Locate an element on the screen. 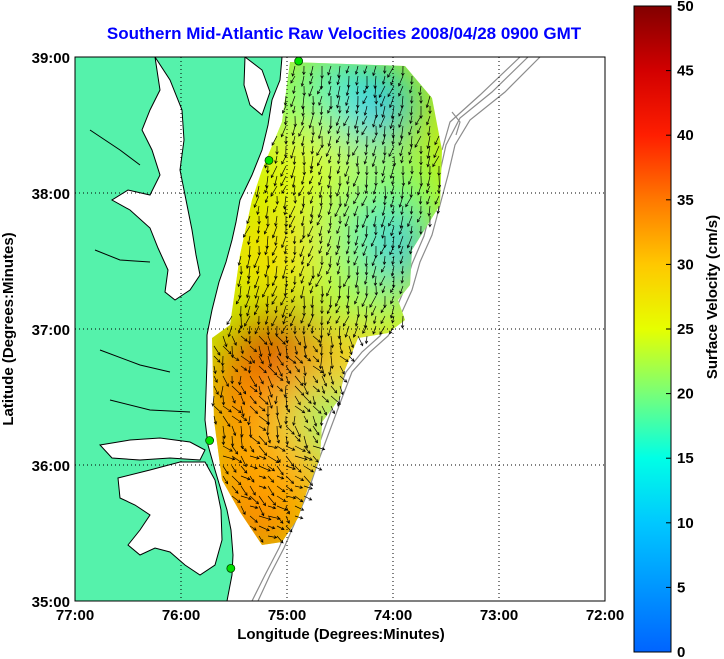  pamlico-sound is located at coordinates (170, 518).